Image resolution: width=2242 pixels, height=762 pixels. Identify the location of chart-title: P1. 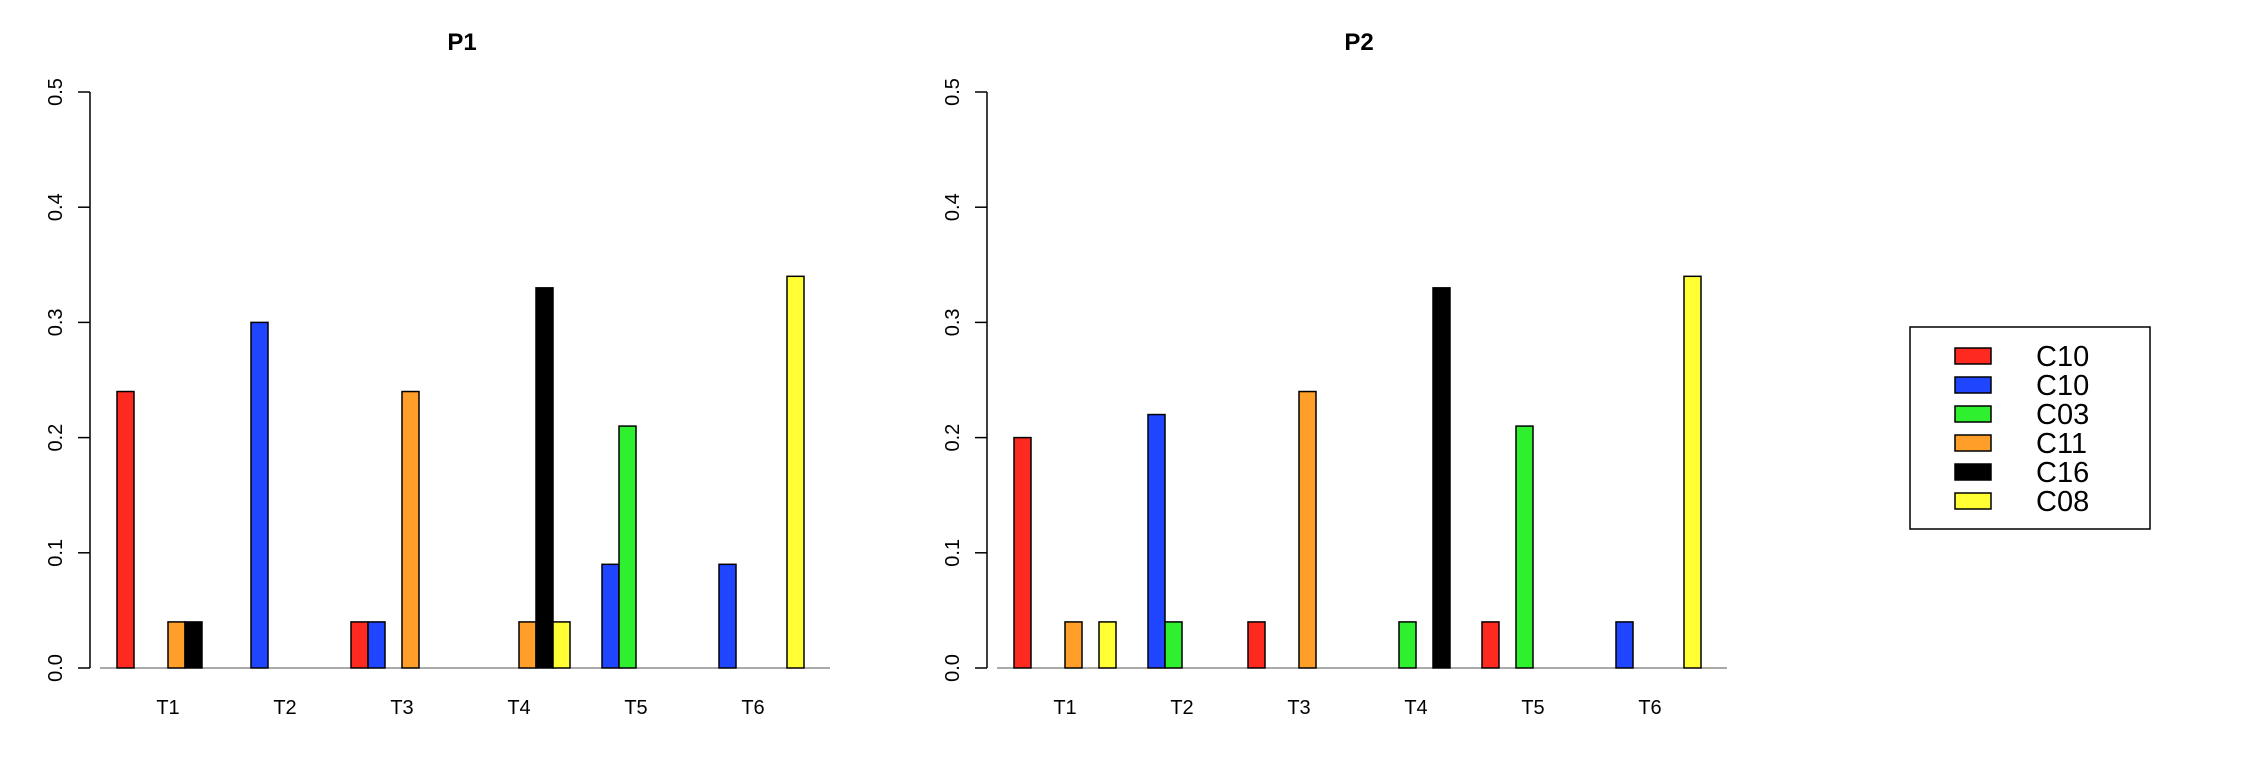
(461, 42).